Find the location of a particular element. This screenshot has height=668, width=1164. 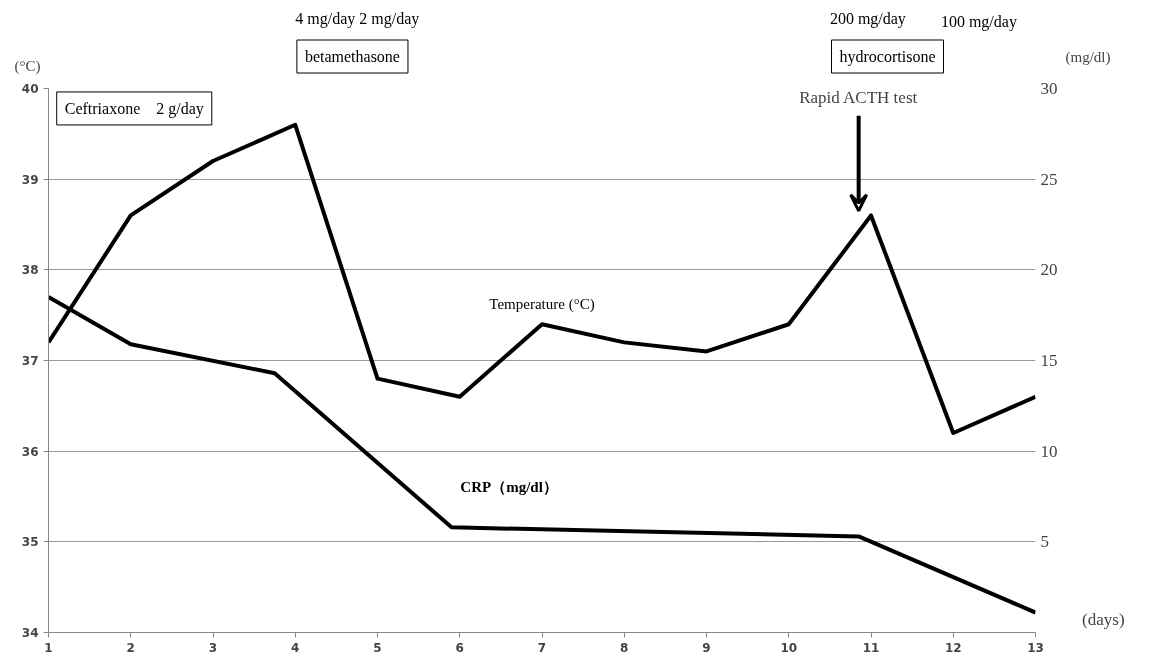

annotation: Rapid ACTH test is located at coordinates (858, 98).